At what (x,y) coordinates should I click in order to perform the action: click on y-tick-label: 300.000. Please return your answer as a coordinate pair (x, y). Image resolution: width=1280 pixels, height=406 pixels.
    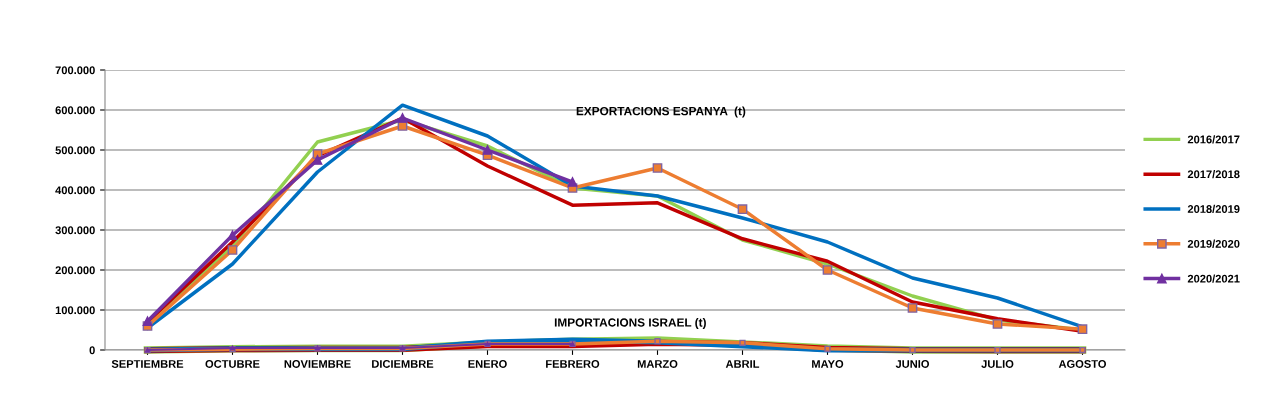
    Looking at the image, I should click on (75, 230).